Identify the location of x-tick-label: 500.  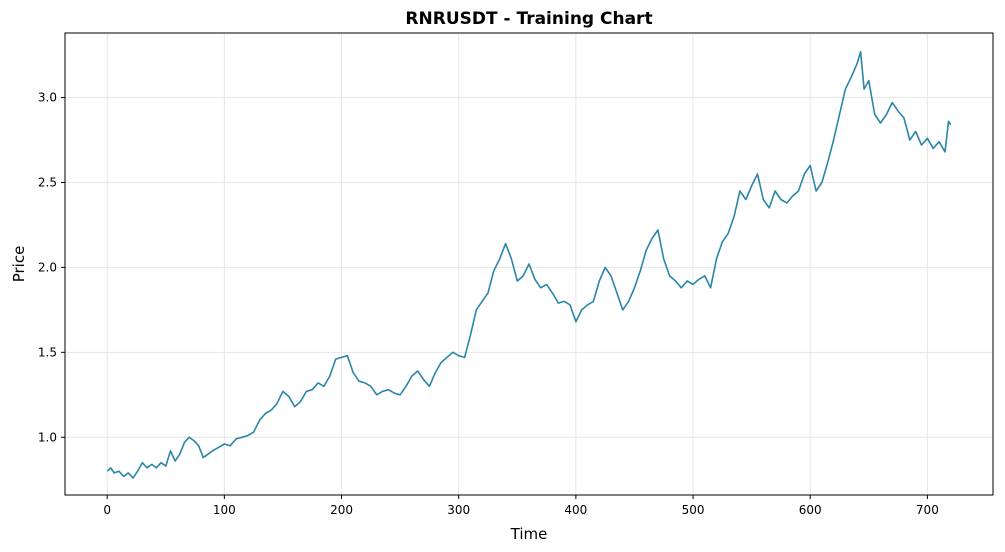
(693, 510).